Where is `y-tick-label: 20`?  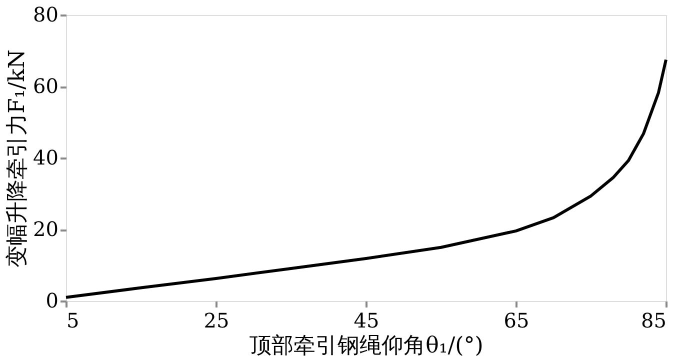 y-tick-label: 20 is located at coordinates (45, 229).